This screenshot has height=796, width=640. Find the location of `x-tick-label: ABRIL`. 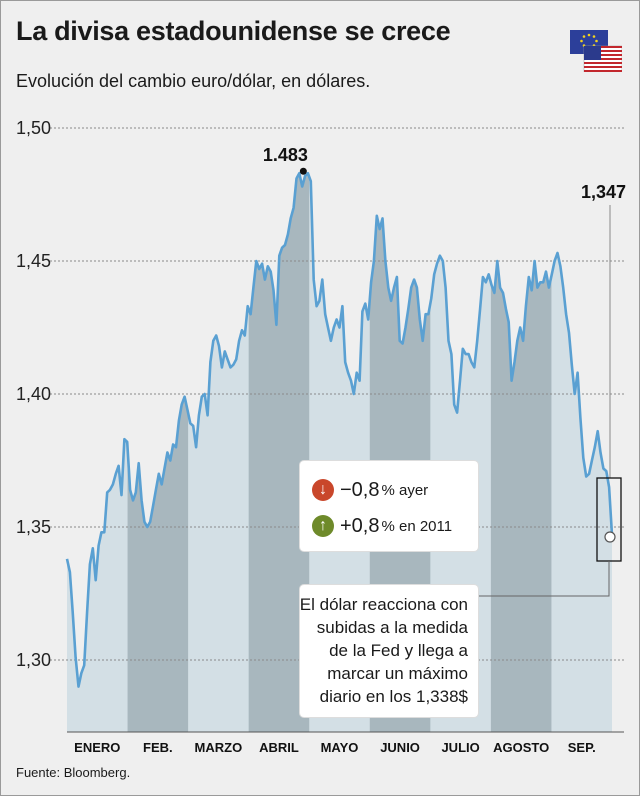

x-tick-label: ABRIL is located at coordinates (279, 747).